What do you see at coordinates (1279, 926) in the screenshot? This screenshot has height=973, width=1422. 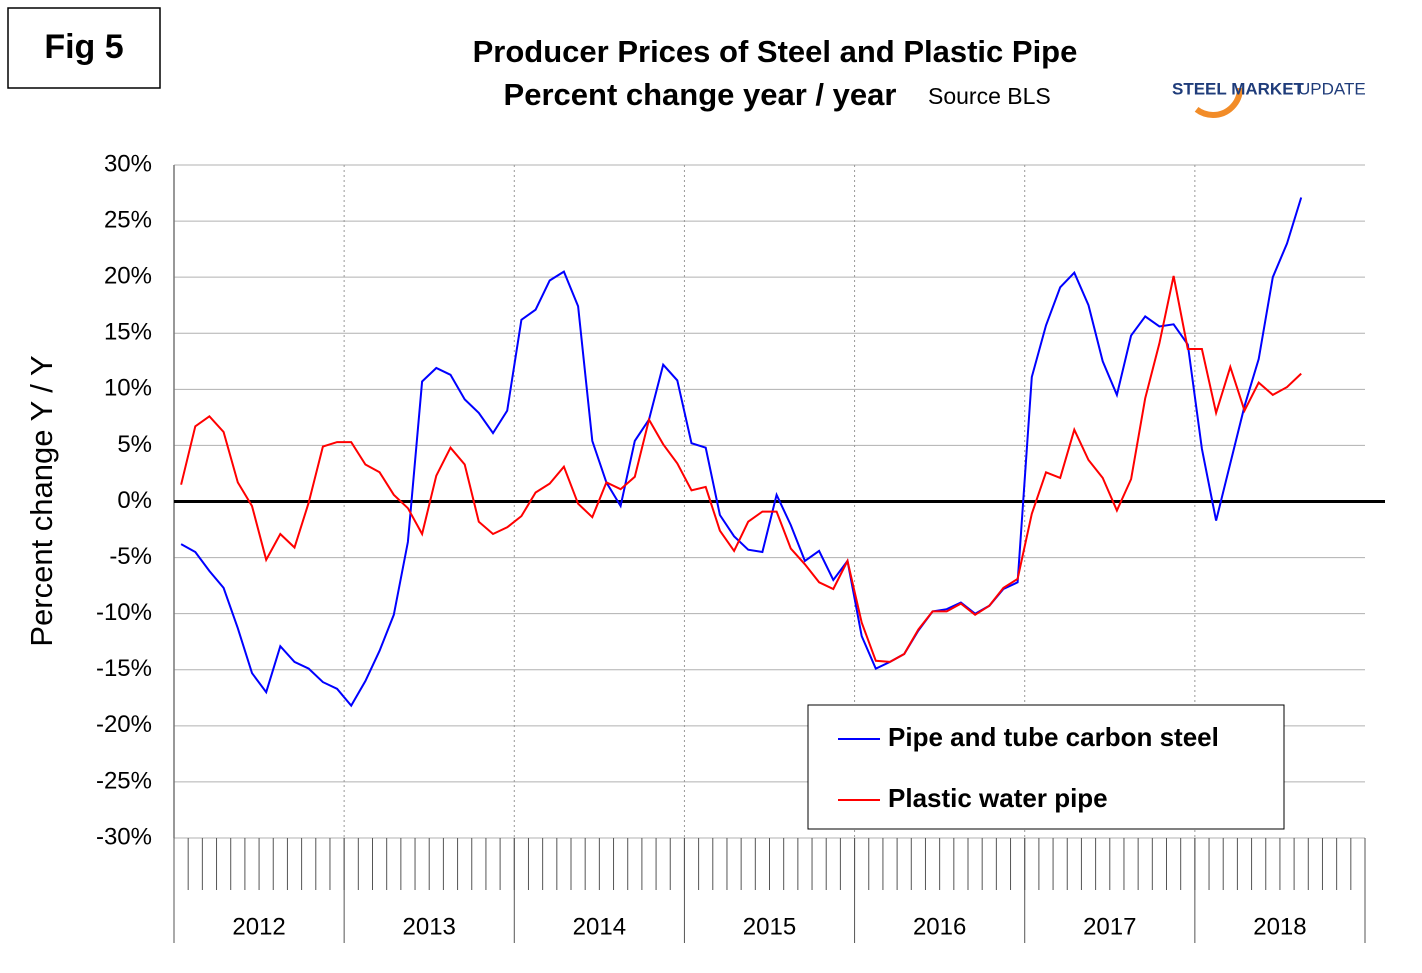 I see `x-group-label: 2018` at bounding box center [1279, 926].